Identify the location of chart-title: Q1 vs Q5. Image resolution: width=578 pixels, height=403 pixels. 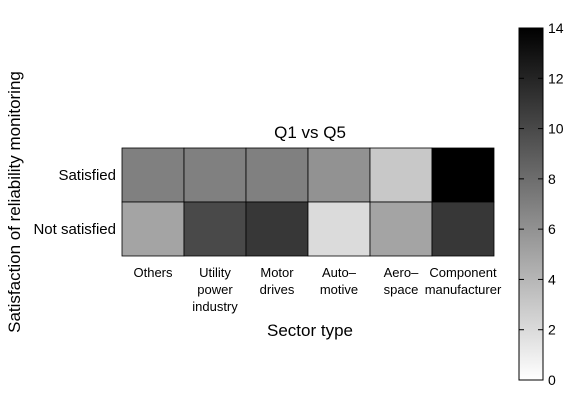
(310, 132).